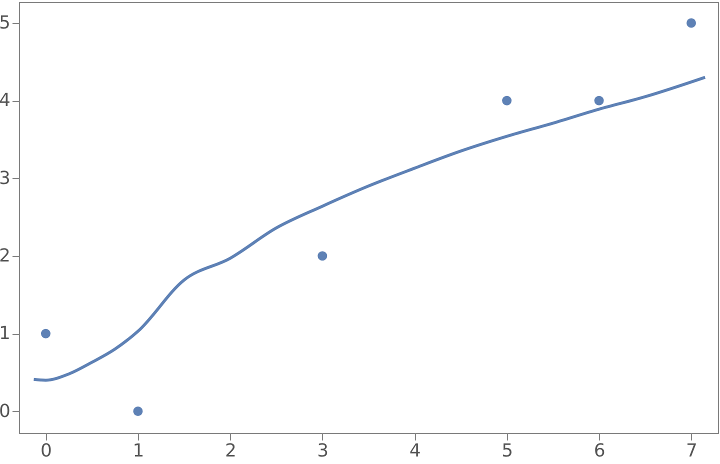  Describe the element at coordinates (508, 451) in the screenshot. I see `x-tick-label: 5` at that location.